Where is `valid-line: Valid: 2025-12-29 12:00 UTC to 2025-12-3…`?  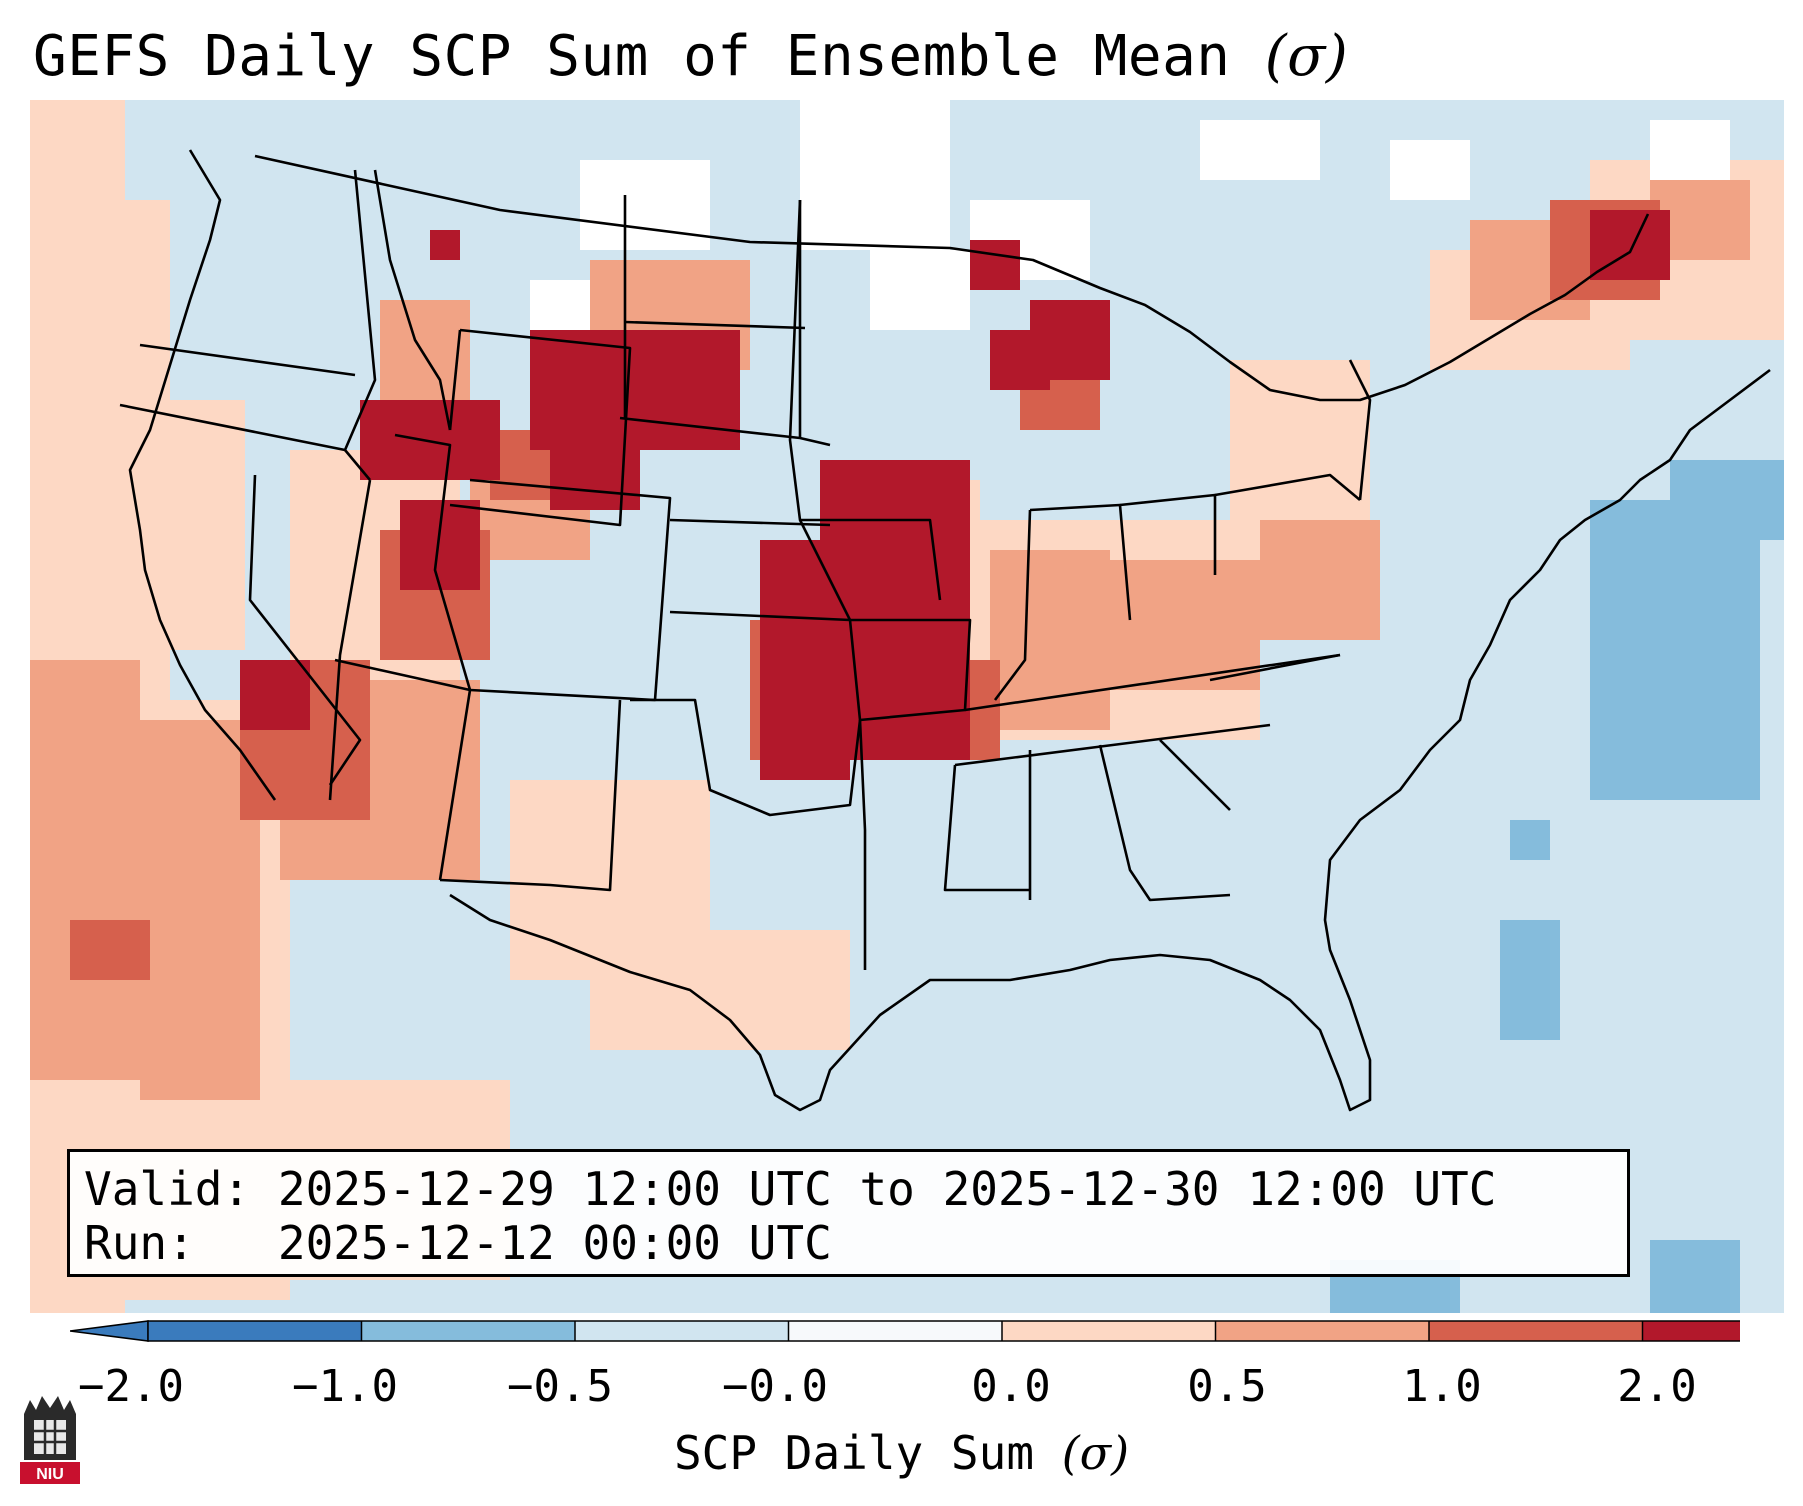 valid-line: Valid: 2025-12-29 12:00 UTC to 2025-12-3… is located at coordinates (848, 1189).